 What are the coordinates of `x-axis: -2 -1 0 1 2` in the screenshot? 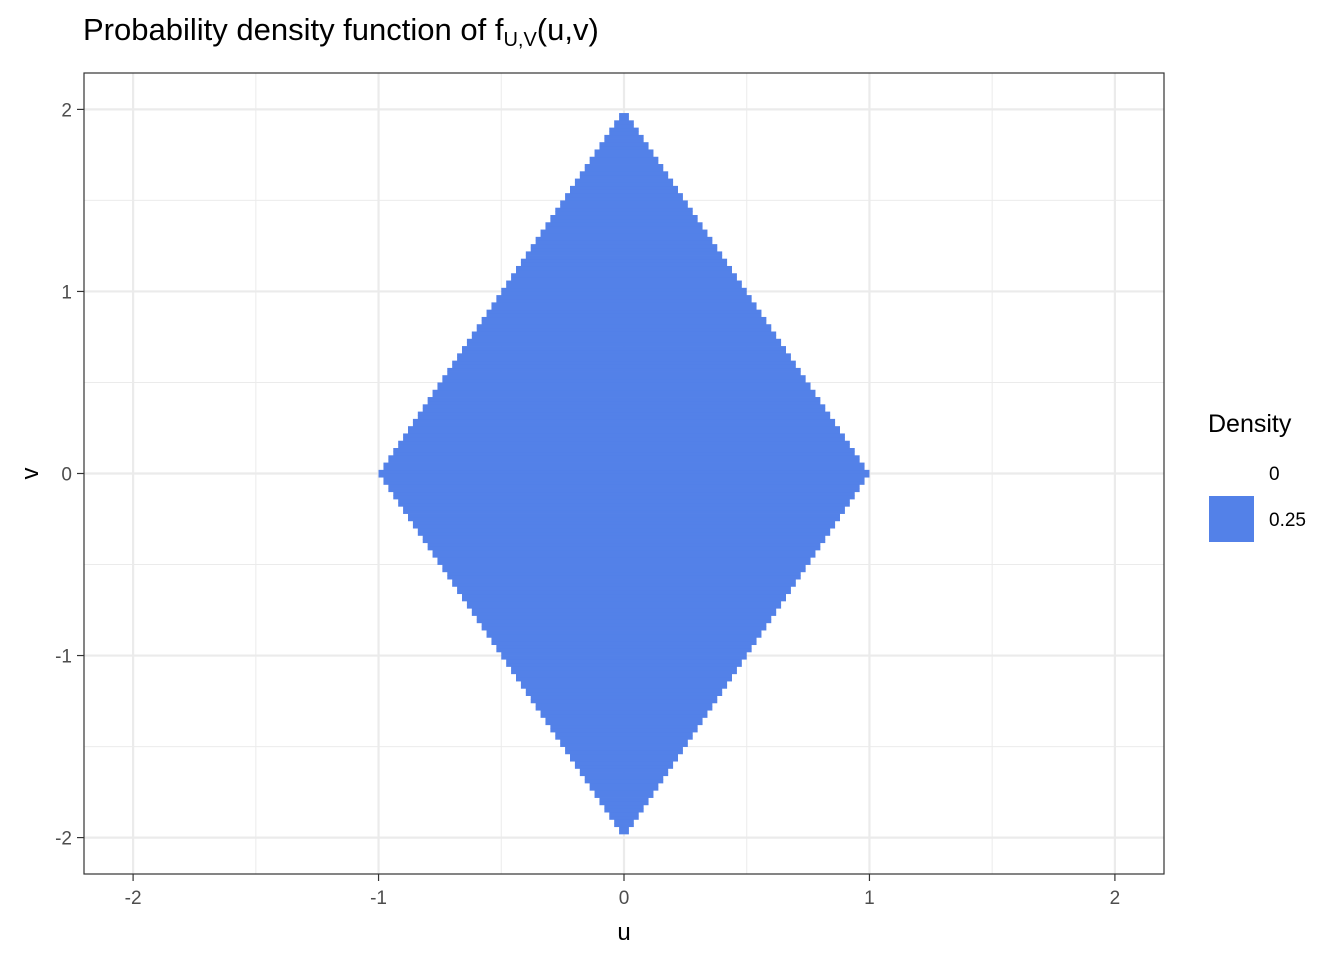 It's located at (622, 891).